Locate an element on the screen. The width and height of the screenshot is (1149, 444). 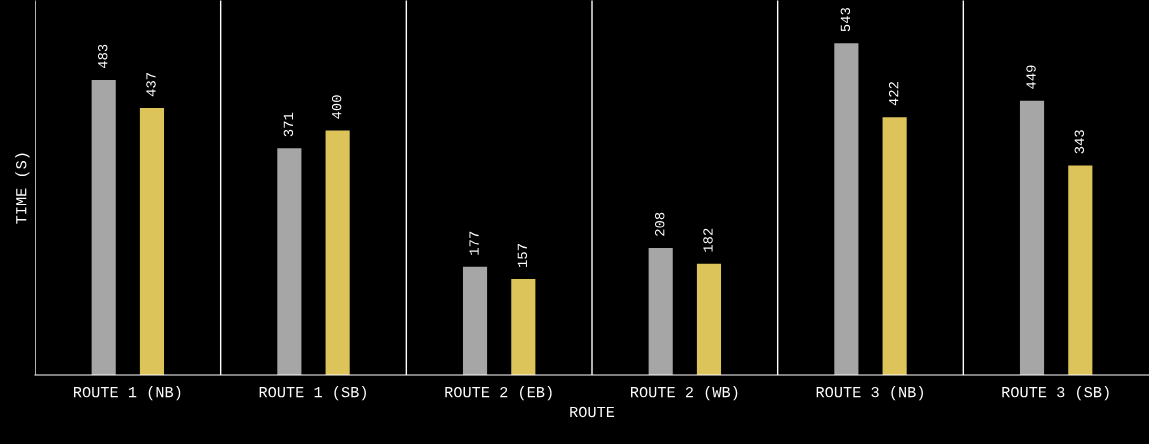
data-label: 157 is located at coordinates (522, 255).